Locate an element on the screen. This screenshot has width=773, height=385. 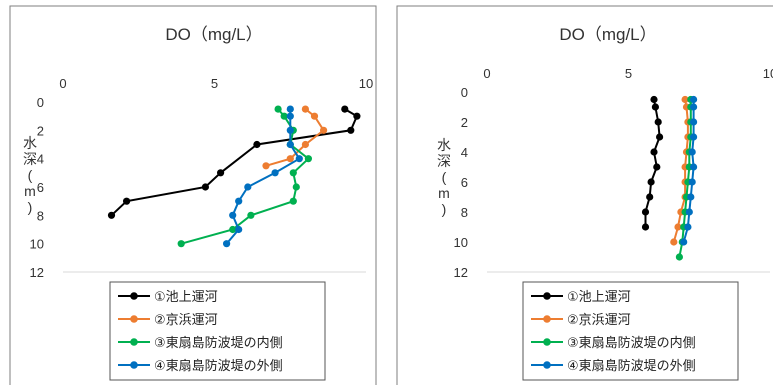
y-tick-label: 10 is located at coordinates (461, 242).